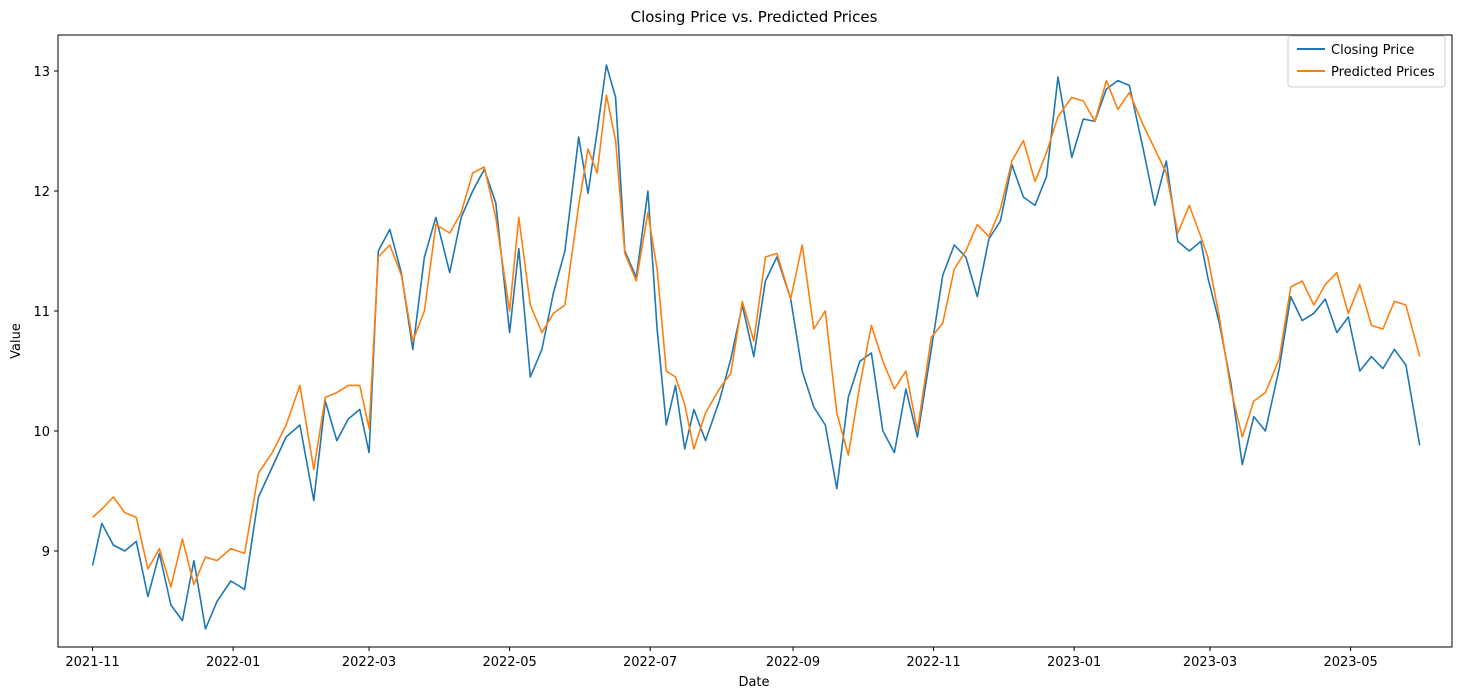 The width and height of the screenshot is (1462, 699). I want to click on legend: Closing Price Predicted Prices, so click(1366, 61).